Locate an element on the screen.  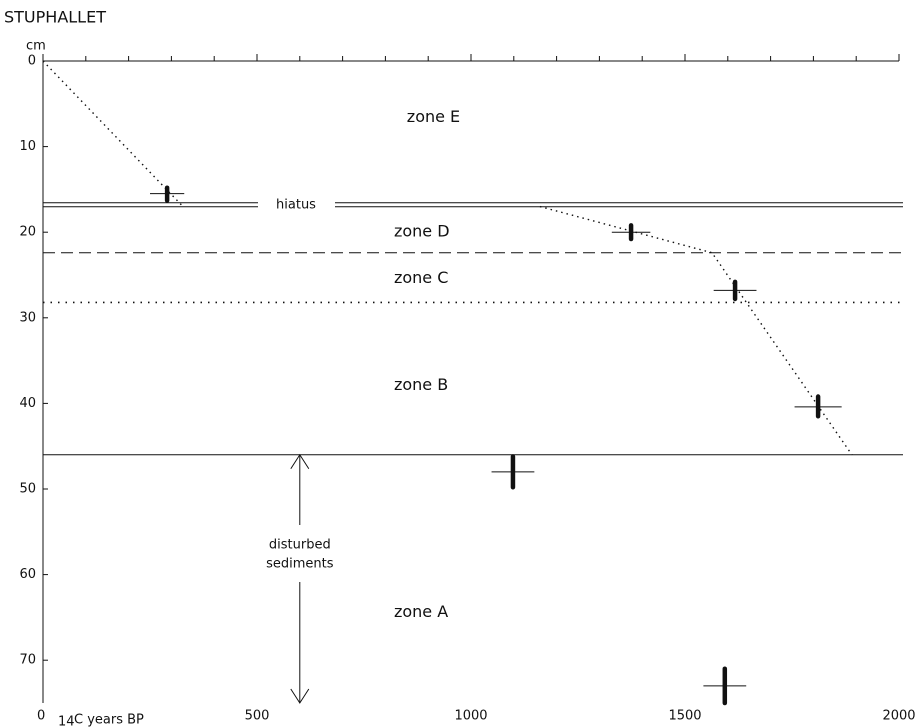
zone-label: zone C is located at coordinates (421, 277).